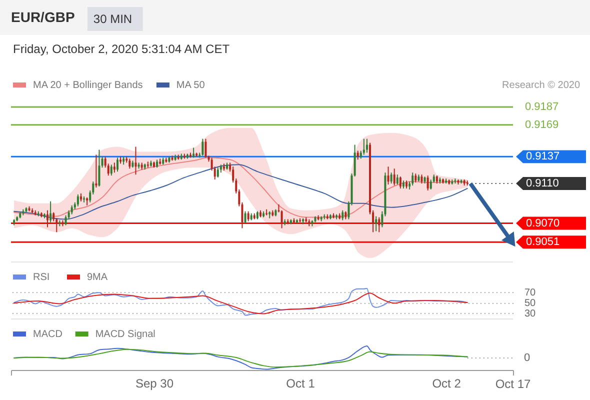 Image resolution: width=590 pixels, height=400 pixels. What do you see at coordinates (125, 334) in the screenshot?
I see `legend-label: MACD Signal` at bounding box center [125, 334].